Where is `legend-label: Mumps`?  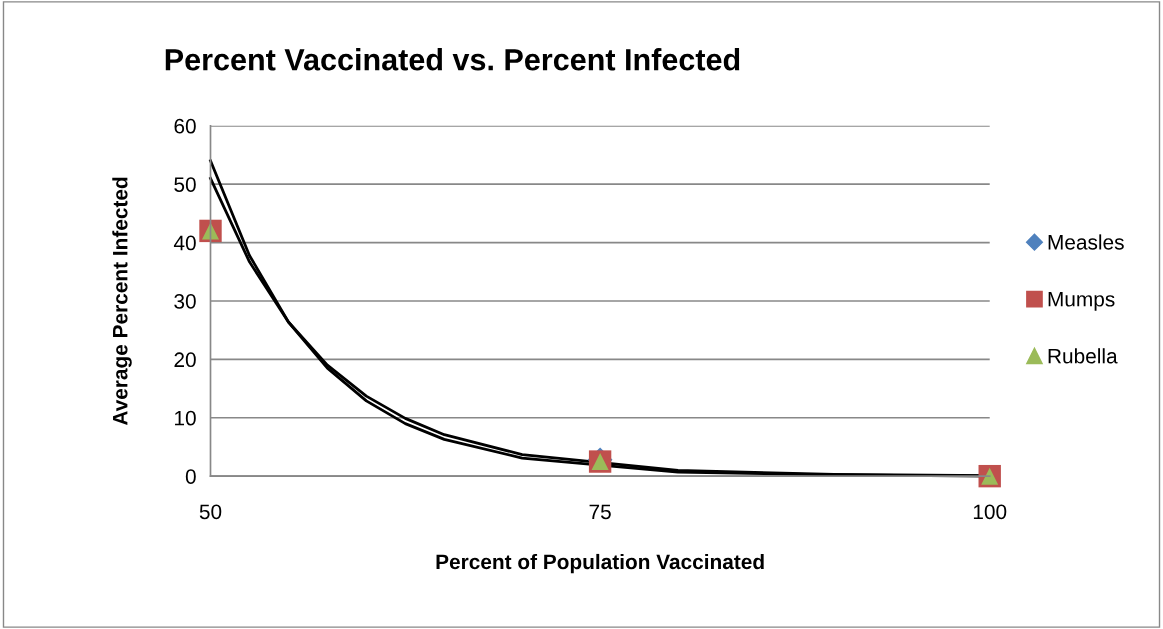
legend-label: Mumps is located at coordinates (1081, 301).